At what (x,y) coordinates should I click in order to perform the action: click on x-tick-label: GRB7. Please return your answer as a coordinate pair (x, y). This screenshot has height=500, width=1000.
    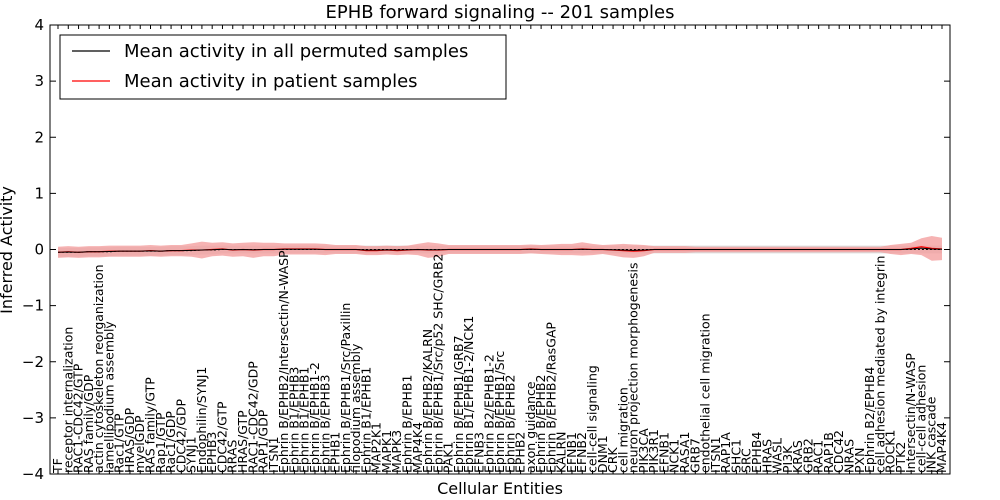
    Looking at the image, I should click on (694, 455).